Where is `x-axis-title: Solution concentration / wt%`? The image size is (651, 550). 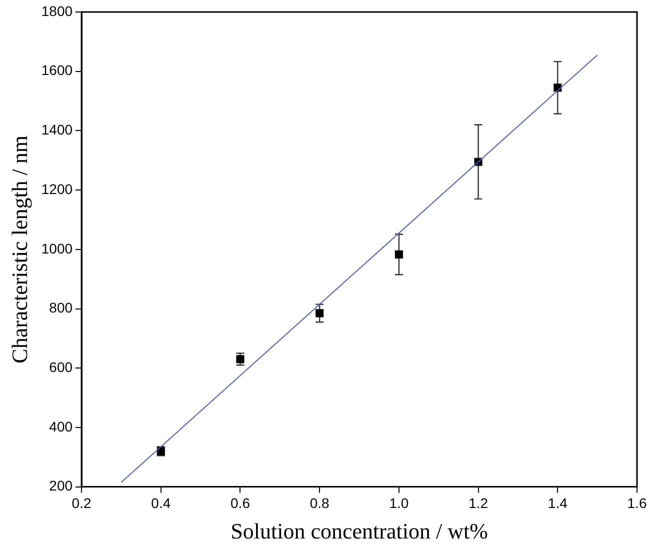 x-axis-title: Solution concentration / wt% is located at coordinates (359, 531).